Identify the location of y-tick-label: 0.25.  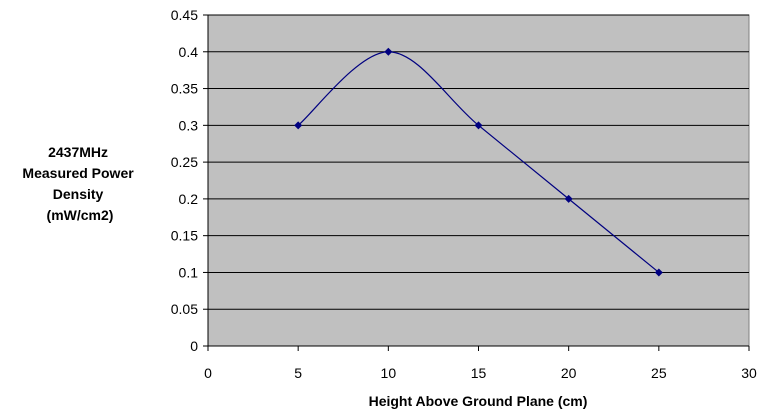
(184, 162).